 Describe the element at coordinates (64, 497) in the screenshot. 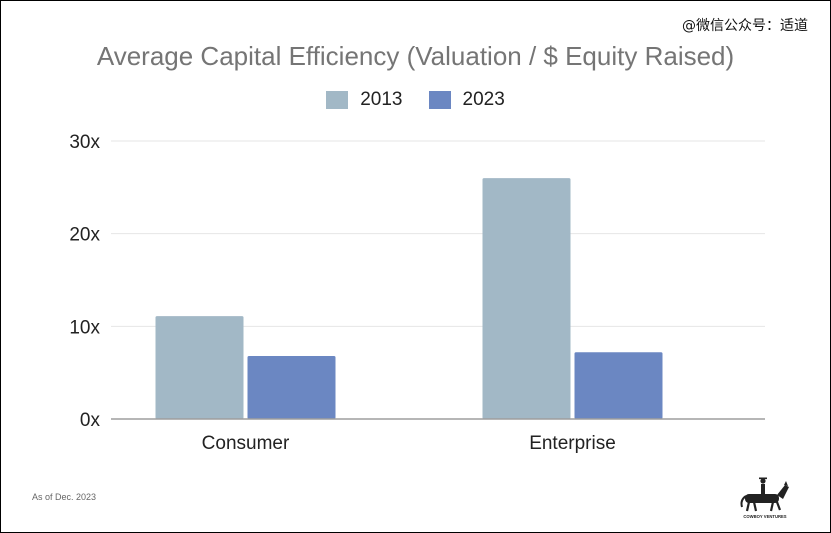

I see `footnote: As of Dec. 2023` at that location.